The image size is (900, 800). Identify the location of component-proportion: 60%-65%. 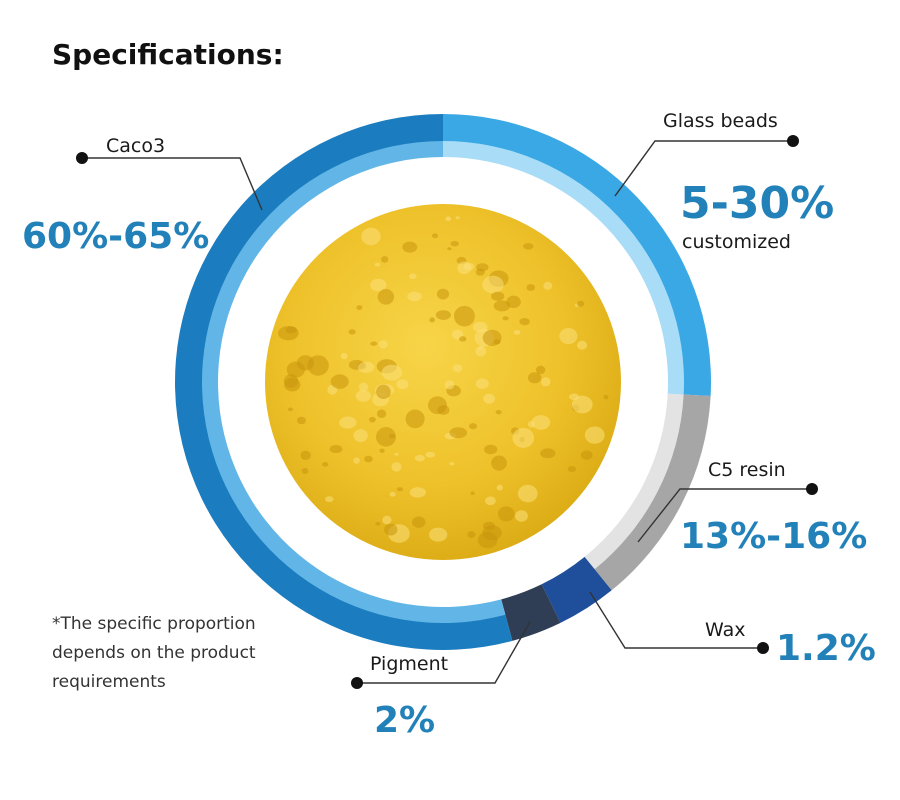
(115, 236).